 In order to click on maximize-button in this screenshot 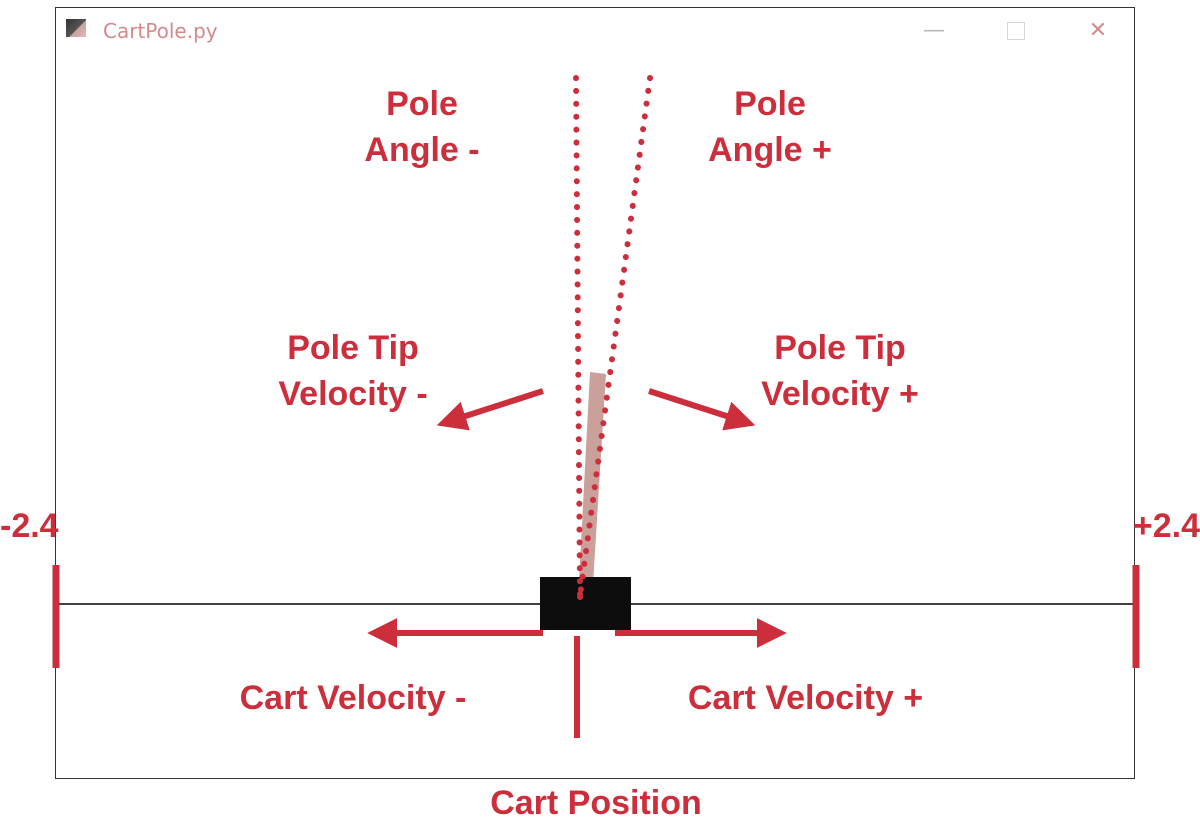, I will do `click(1016, 31)`.